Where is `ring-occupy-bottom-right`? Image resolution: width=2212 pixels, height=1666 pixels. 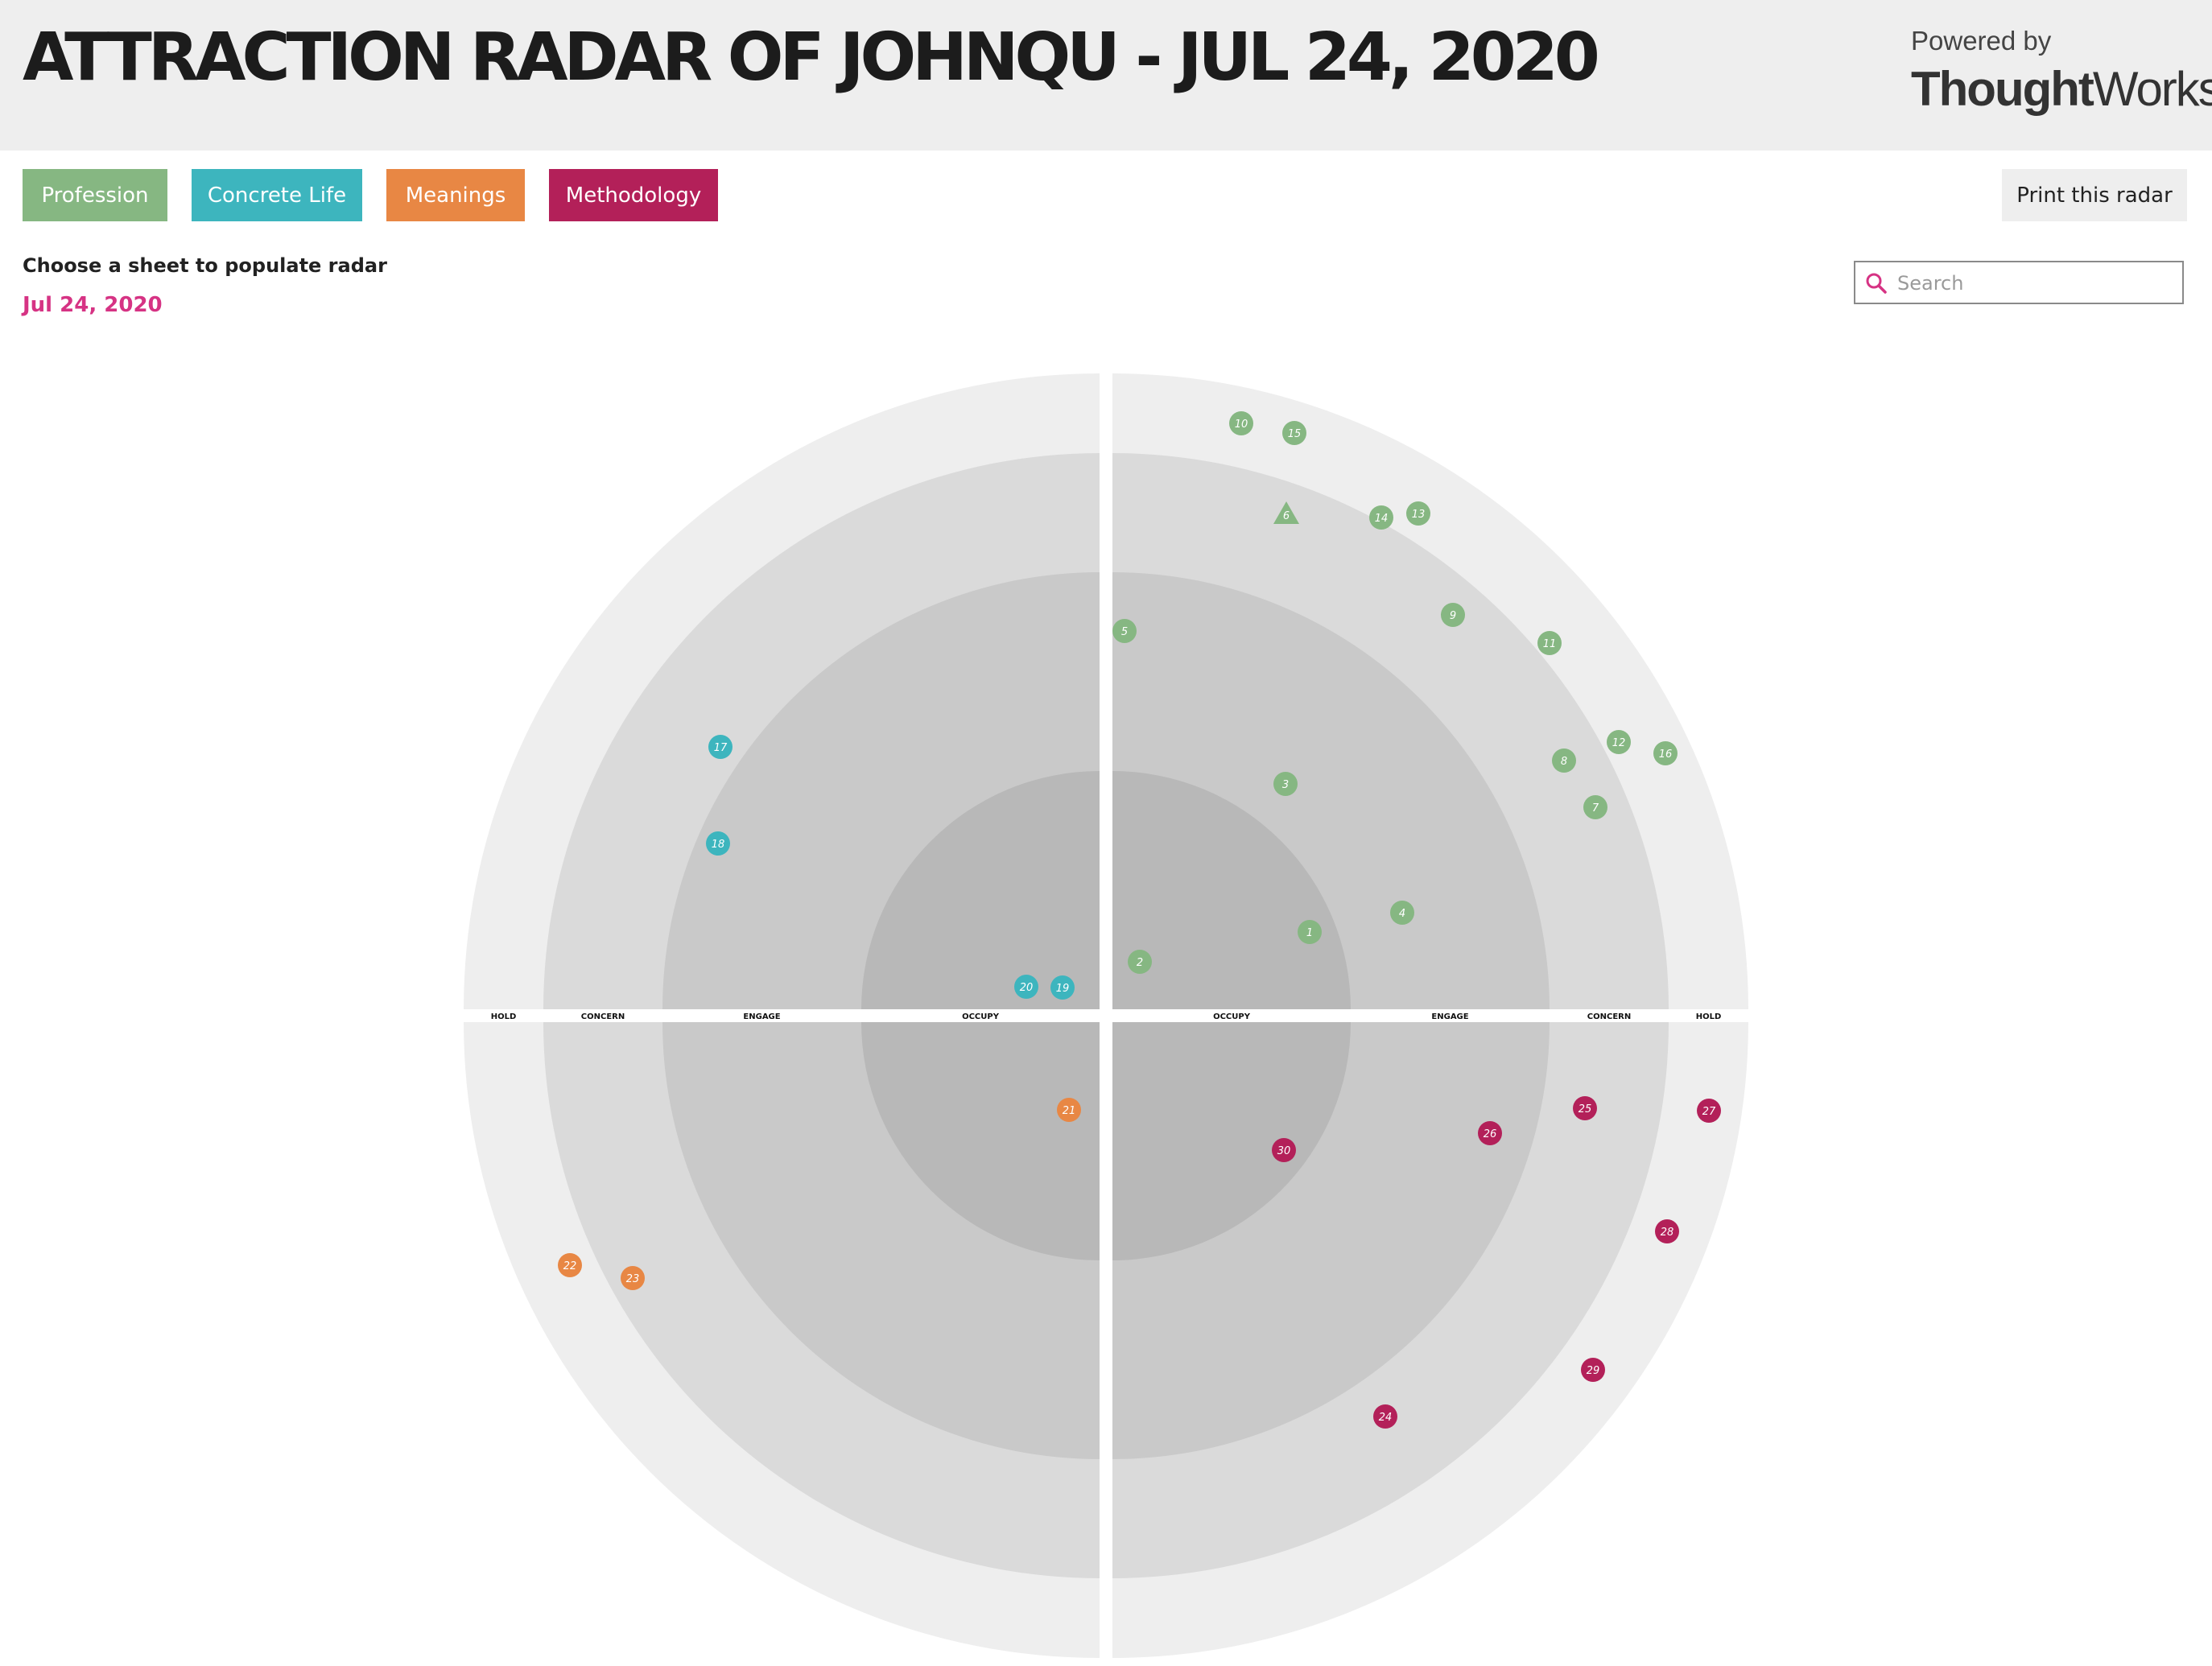
ring-occupy-bottom-right is located at coordinates (1231, 1141).